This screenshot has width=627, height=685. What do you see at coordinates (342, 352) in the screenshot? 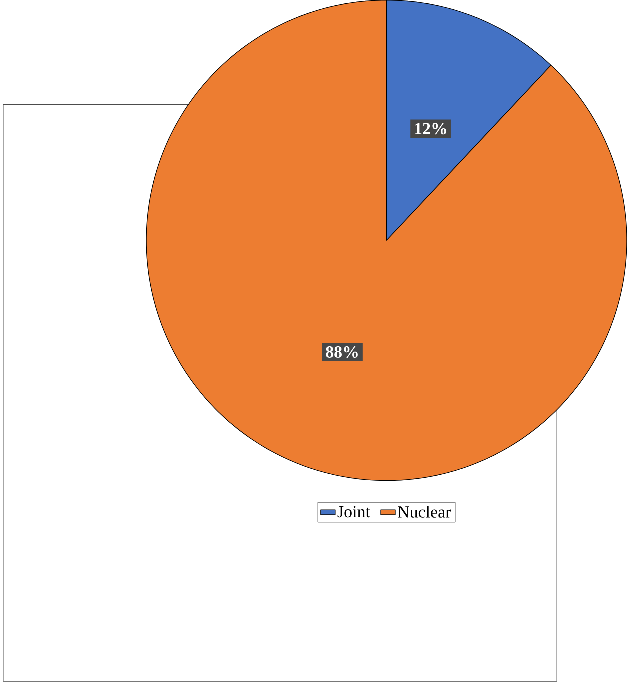
I see `data-label: 88%` at bounding box center [342, 352].